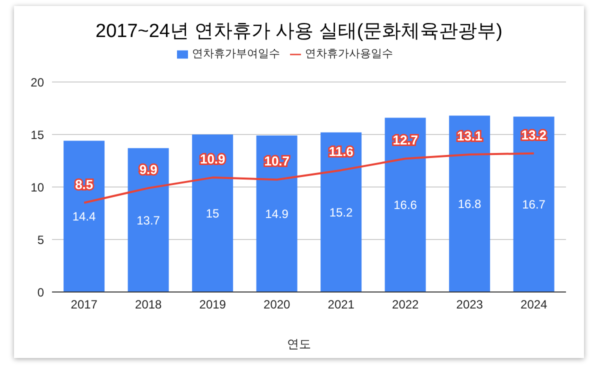  I want to click on x-tick-label: 2020, so click(277, 305).